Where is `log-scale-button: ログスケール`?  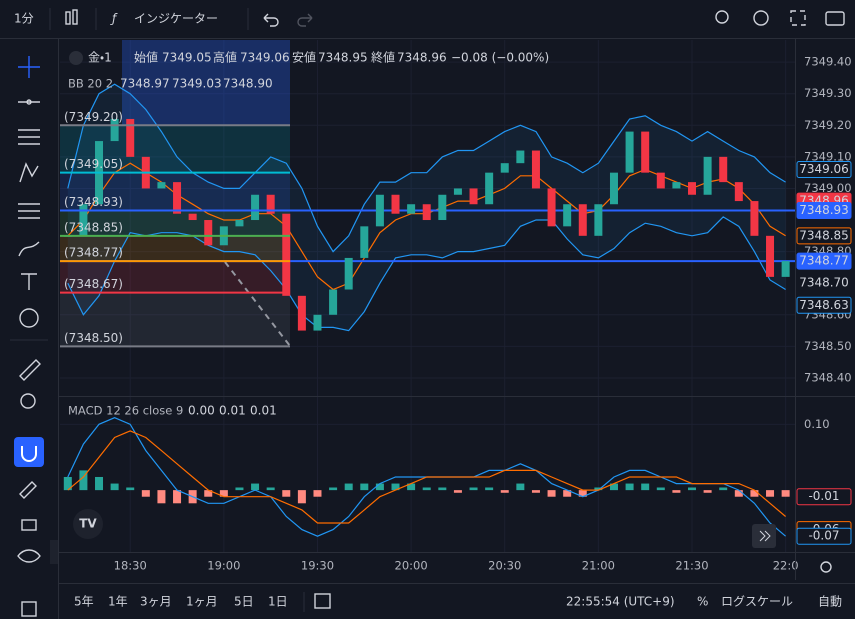
log-scale-button: ログスケール is located at coordinates (757, 602).